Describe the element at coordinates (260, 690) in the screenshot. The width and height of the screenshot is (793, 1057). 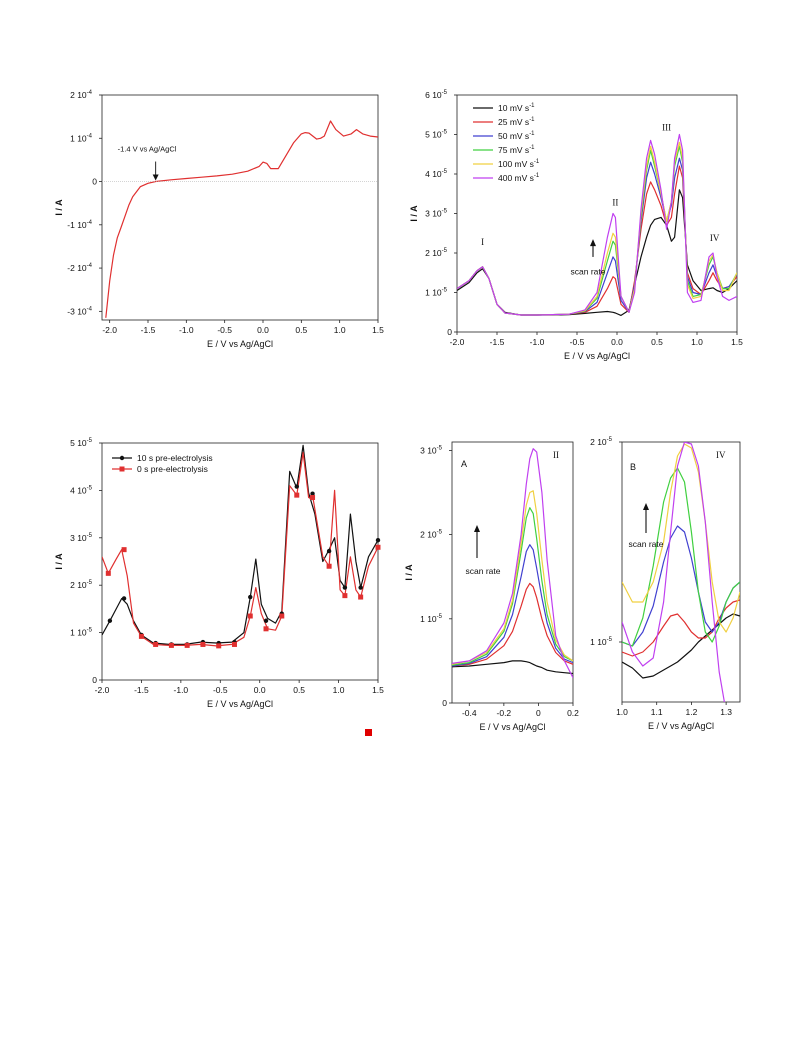
I see `pre_electrolysis-x-tick-label: 0.0` at that location.